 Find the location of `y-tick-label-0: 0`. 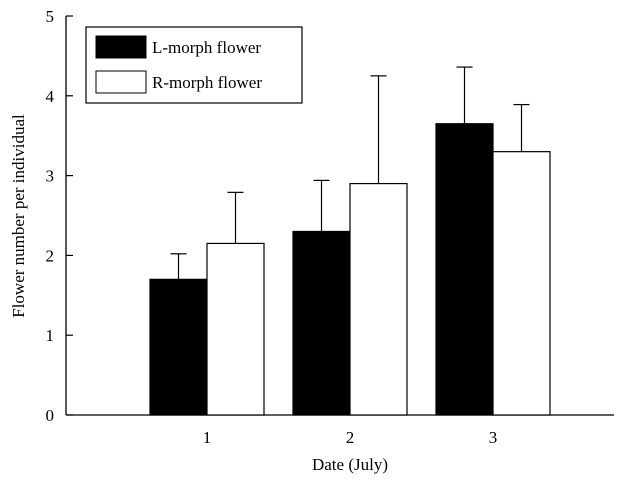

y-tick-label-0: 0 is located at coordinates (50, 415).